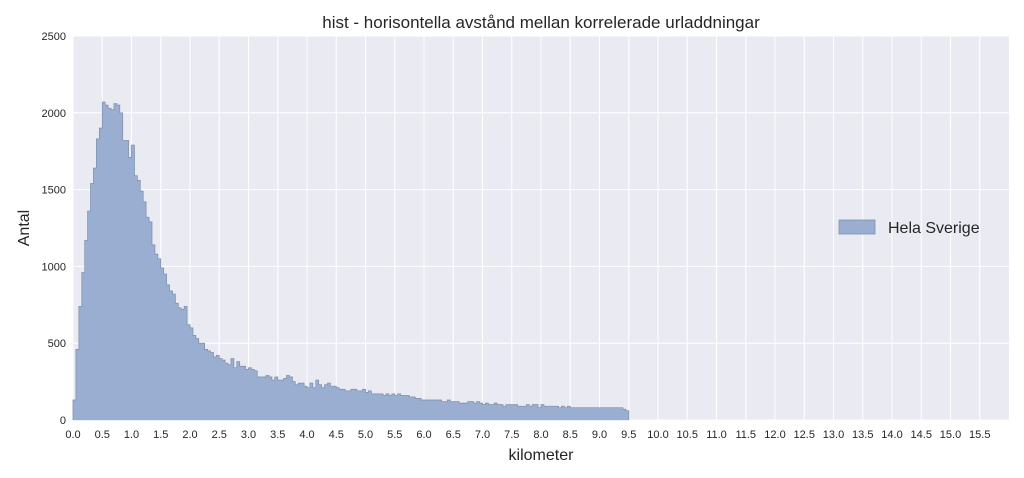  What do you see at coordinates (63, 421) in the screenshot?
I see `y-tick-label: 0` at bounding box center [63, 421].